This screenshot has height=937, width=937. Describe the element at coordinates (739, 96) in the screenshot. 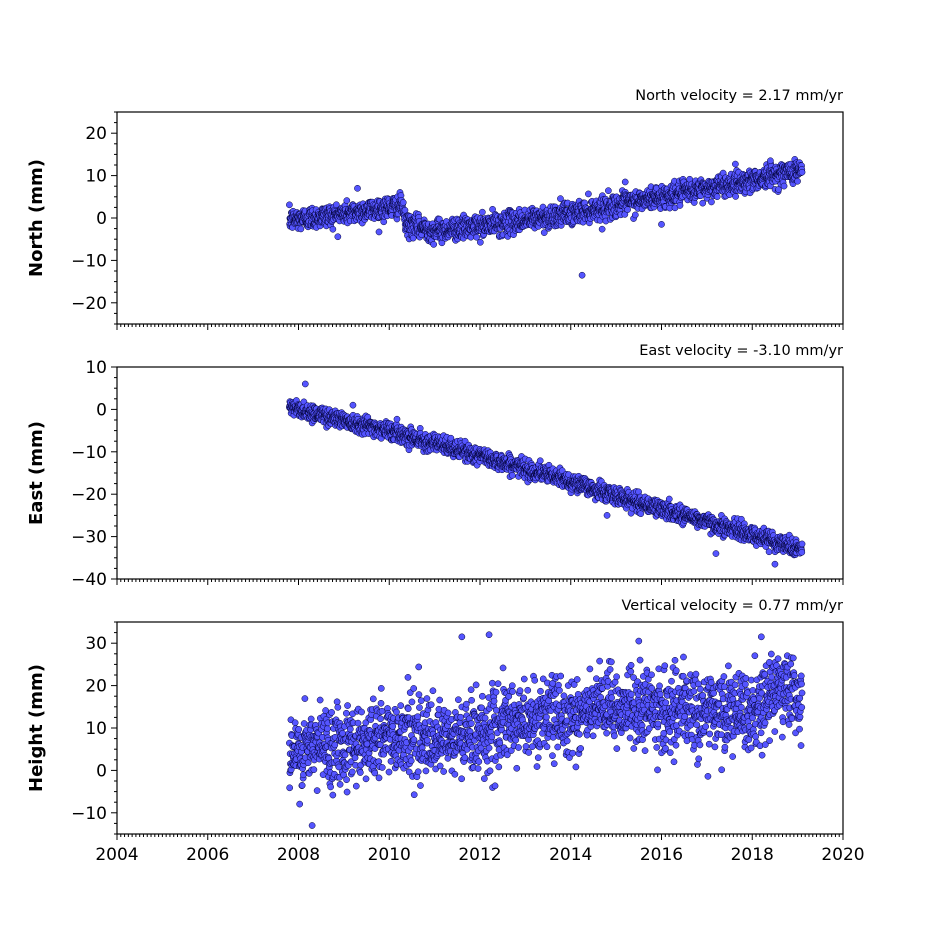

I see `velocity-title: North velocity = 2.17 mm/yr` at that location.